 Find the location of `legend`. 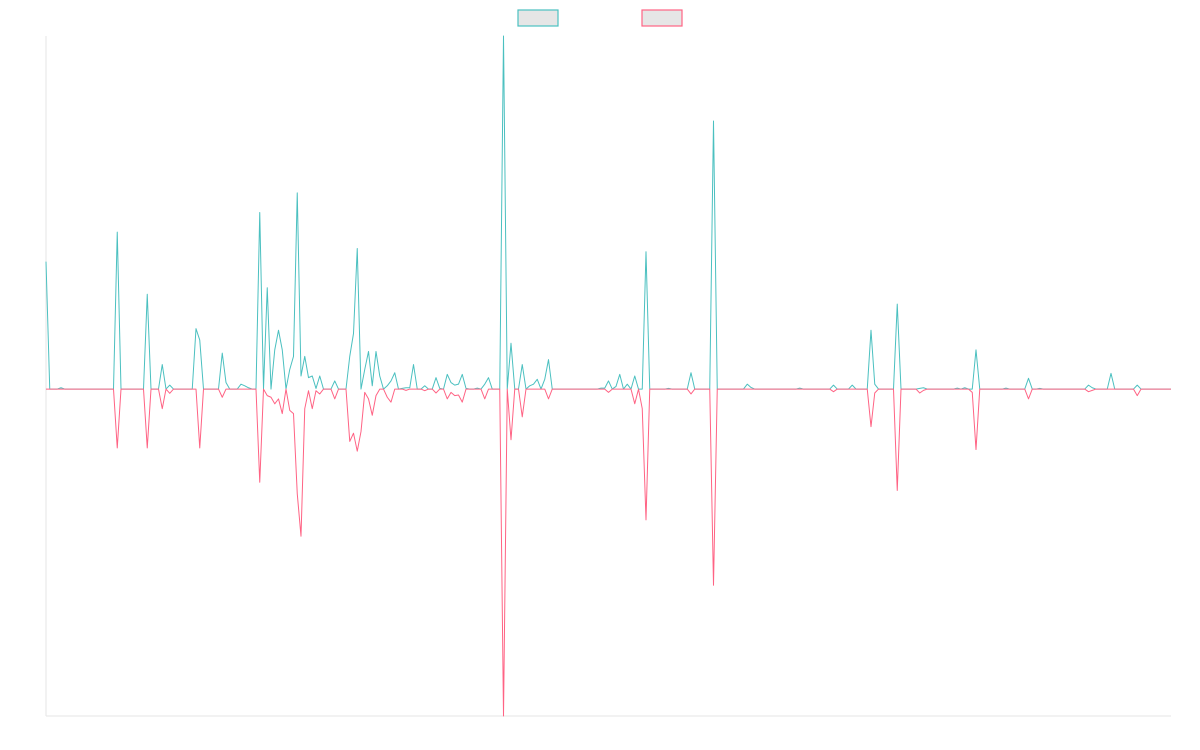

legend is located at coordinates (600, 18).